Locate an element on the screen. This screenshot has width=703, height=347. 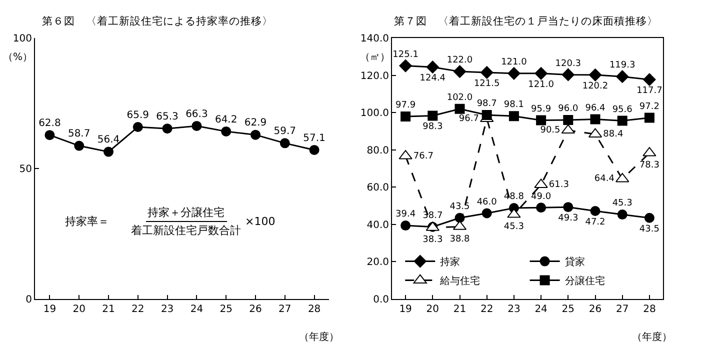
data-label: 119.3 is located at coordinates (622, 65).